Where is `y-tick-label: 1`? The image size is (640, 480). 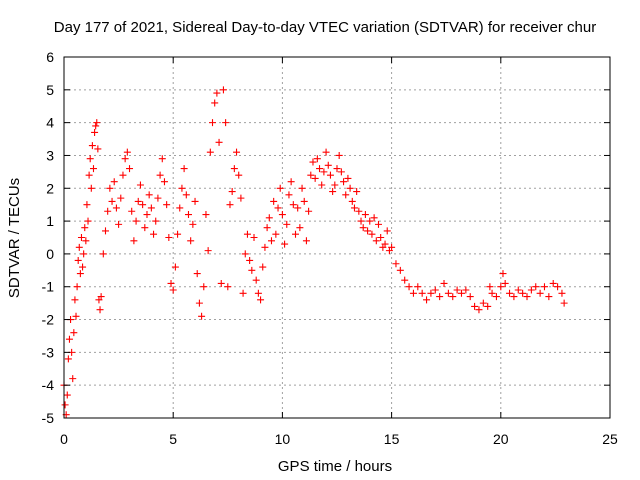
y-tick-label: 1 is located at coordinates (50, 221).